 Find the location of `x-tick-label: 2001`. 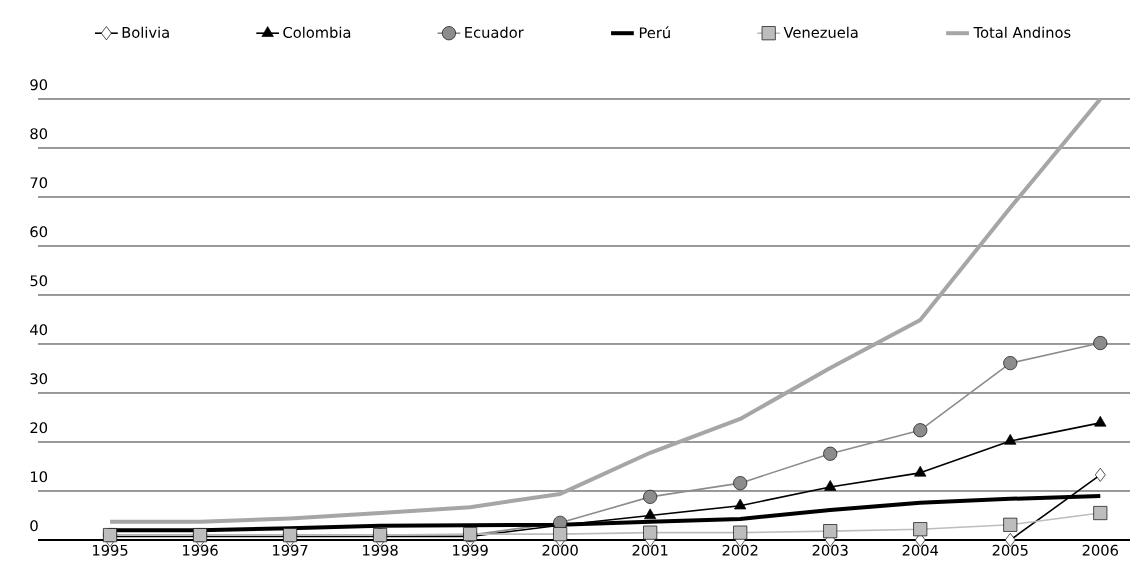

x-tick-label: 2001 is located at coordinates (650, 550).